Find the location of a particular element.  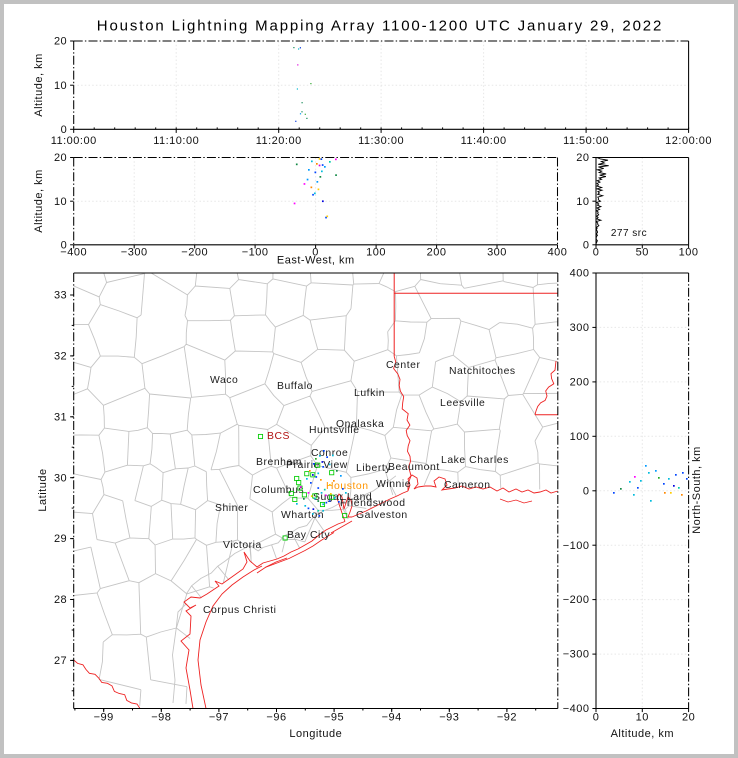

svg-text: 11:10:00 is located at coordinates (176, 141).